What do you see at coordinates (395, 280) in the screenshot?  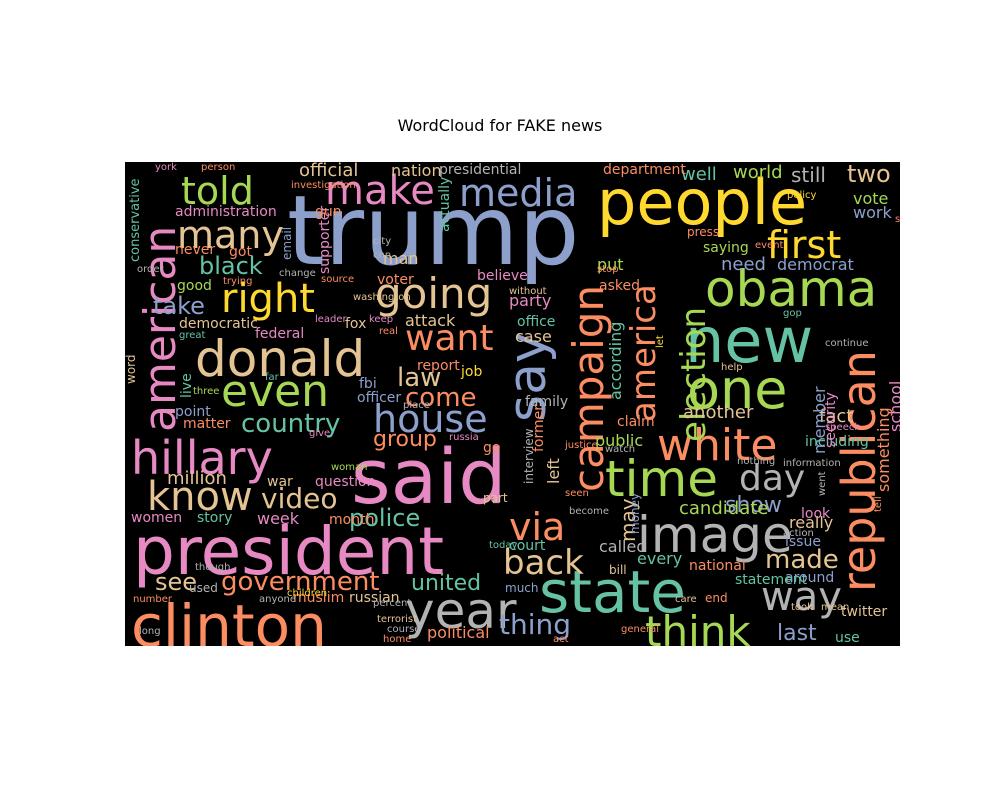 I see `word-voter: voter` at bounding box center [395, 280].